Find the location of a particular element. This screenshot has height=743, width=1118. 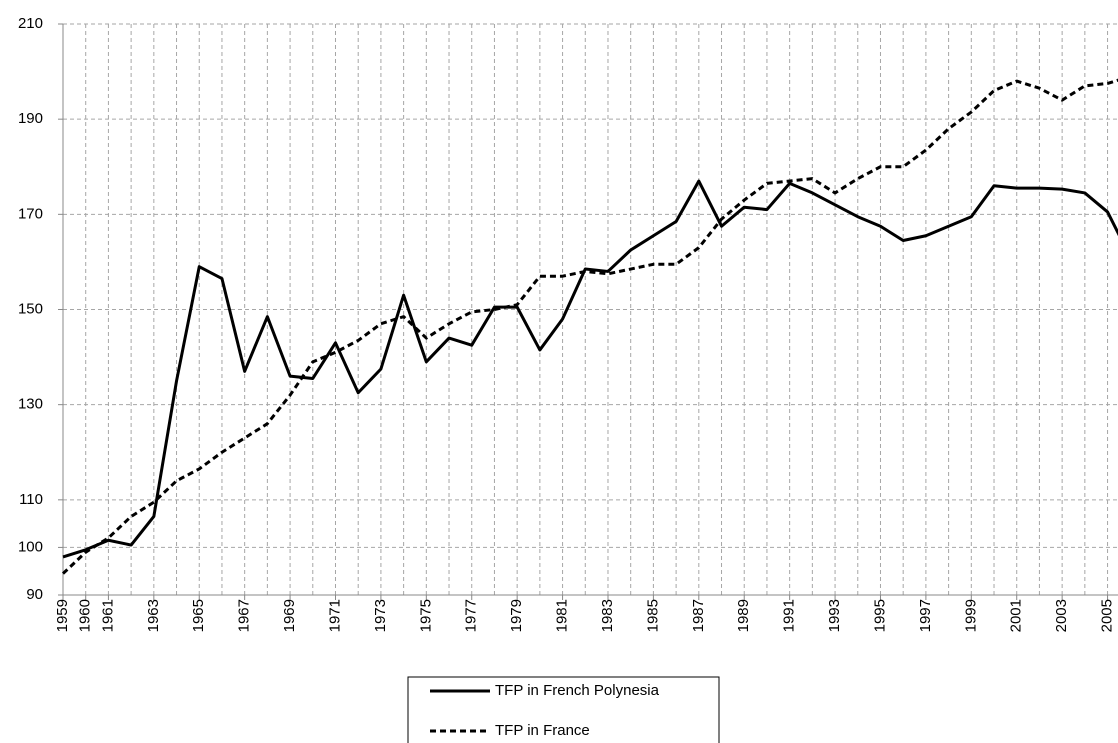

legend-label: TFP in France is located at coordinates (542, 730).